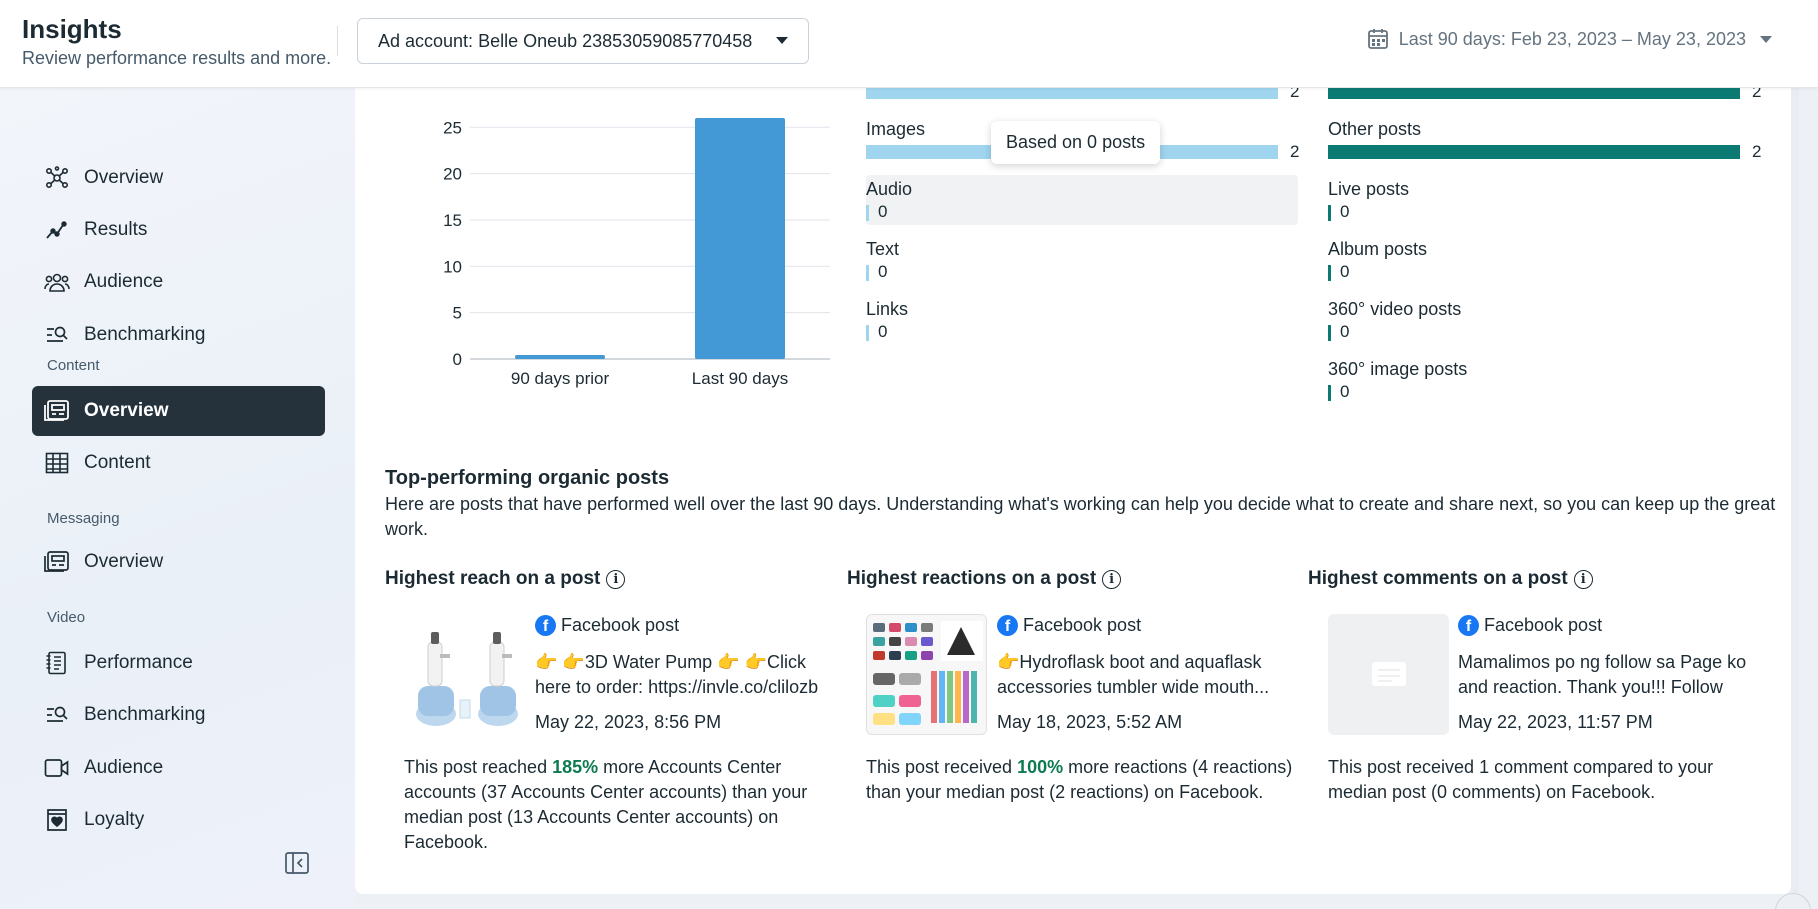 This screenshot has width=1818, height=909. What do you see at coordinates (57, 178) in the screenshot?
I see `network-icon` at bounding box center [57, 178].